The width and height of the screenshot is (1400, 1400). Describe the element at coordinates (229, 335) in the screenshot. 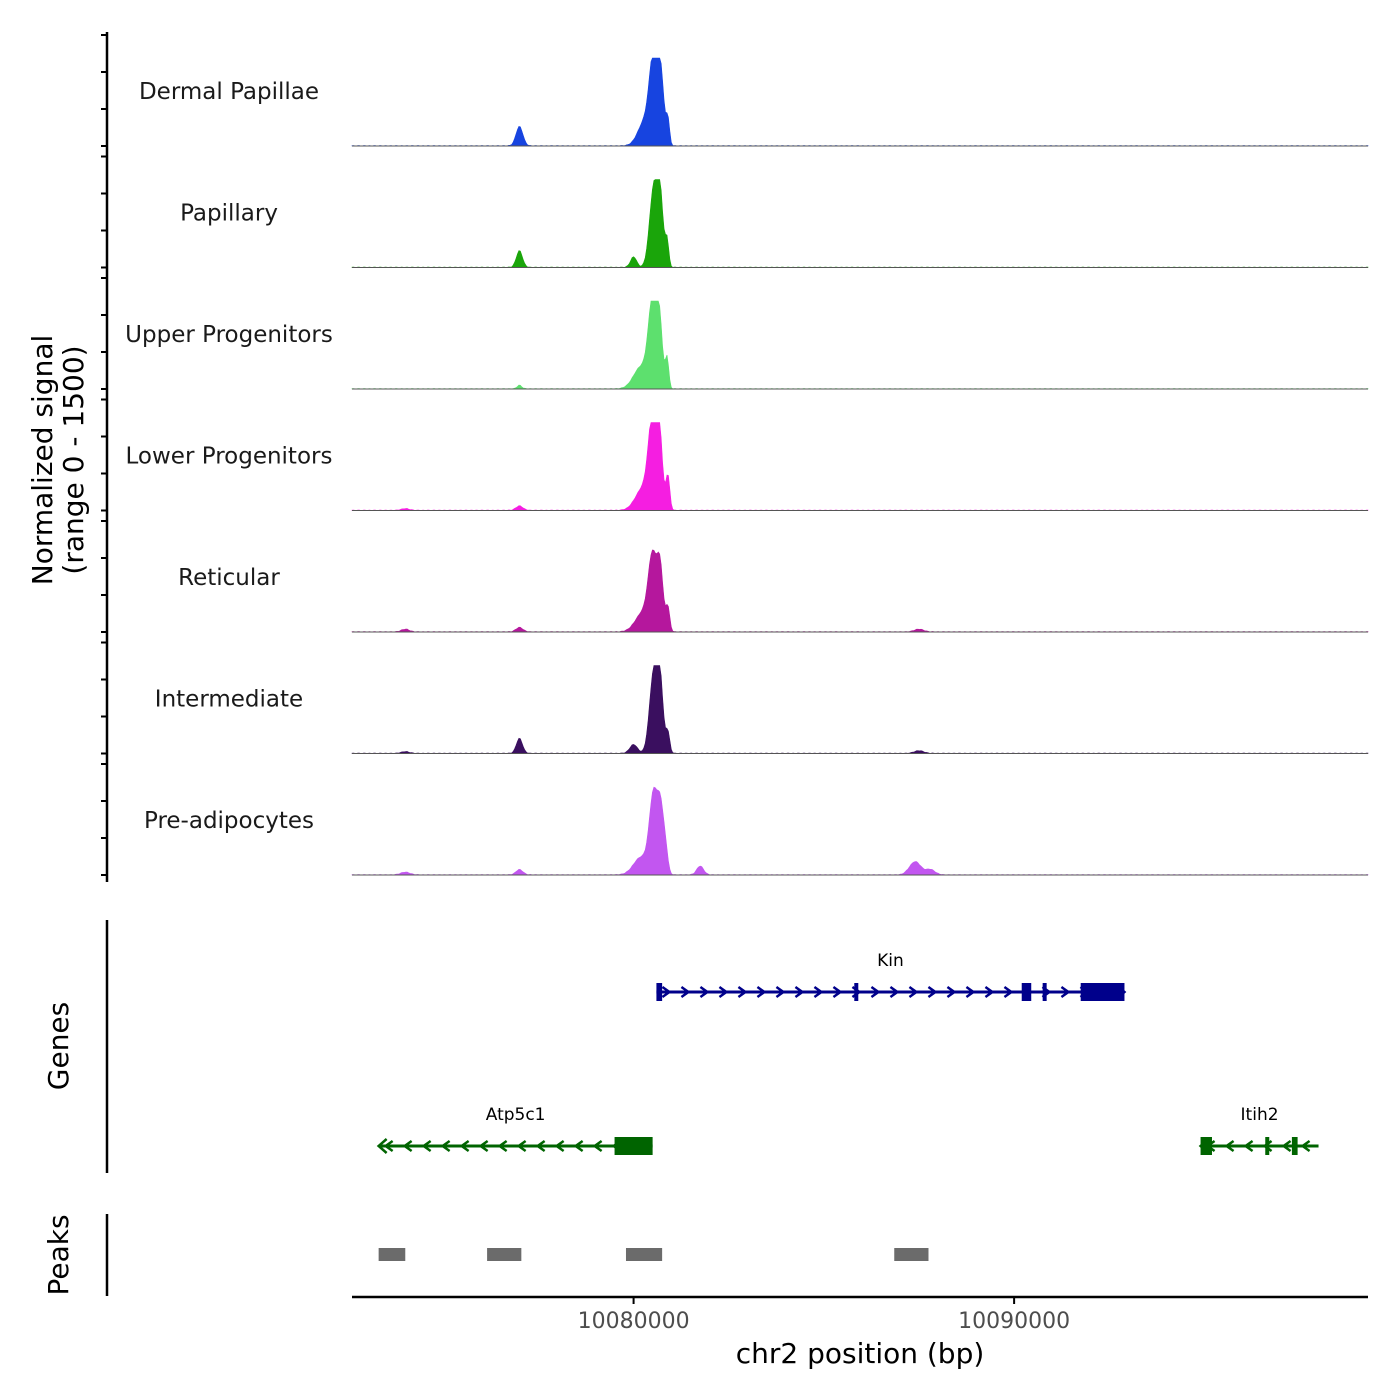

I see `track-label: Upper Progenitors` at that location.